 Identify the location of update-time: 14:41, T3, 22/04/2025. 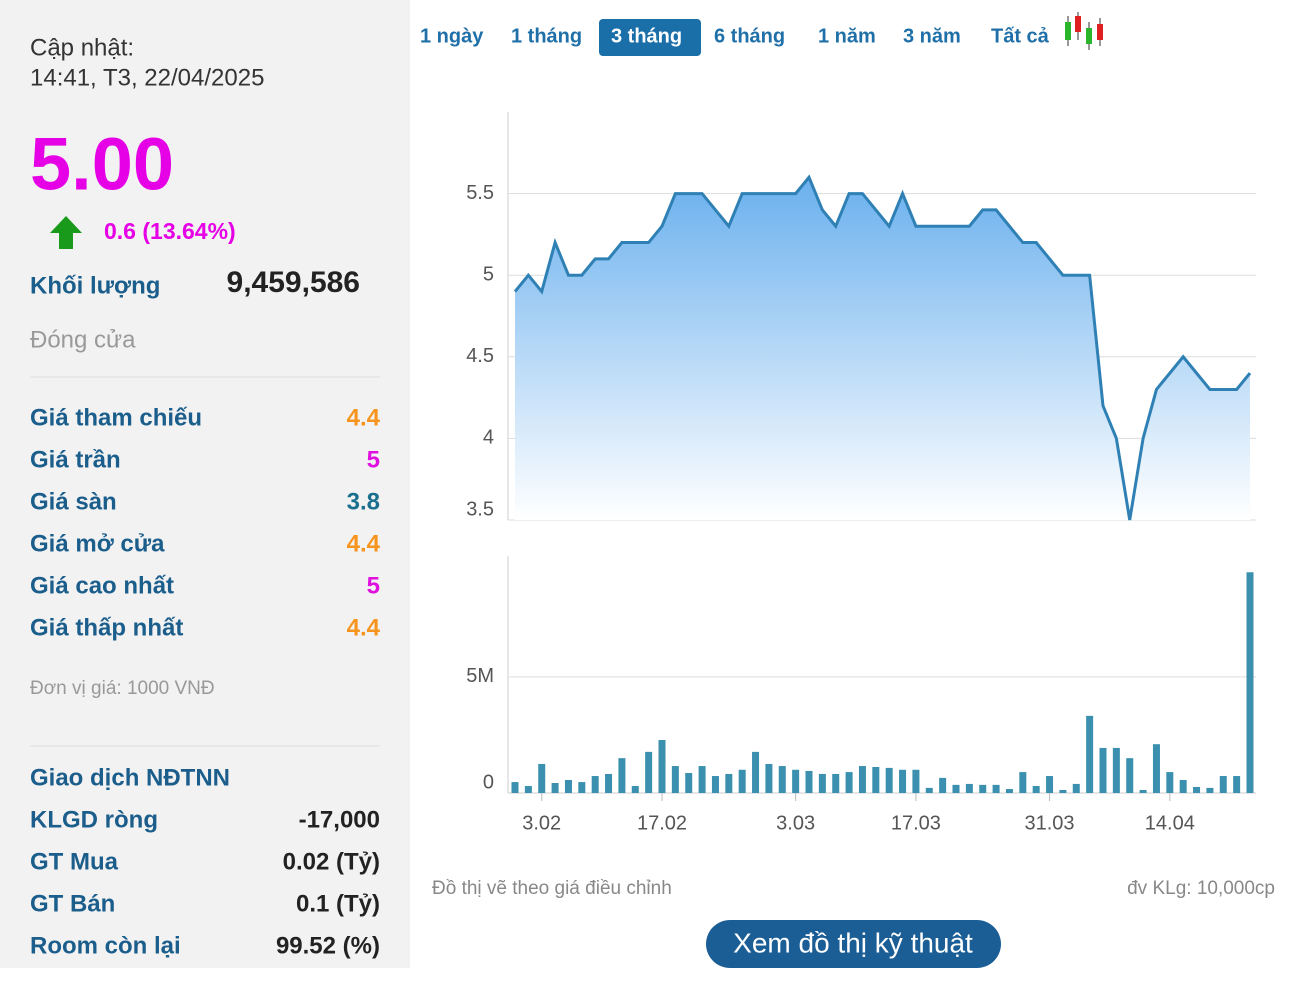
(147, 77).